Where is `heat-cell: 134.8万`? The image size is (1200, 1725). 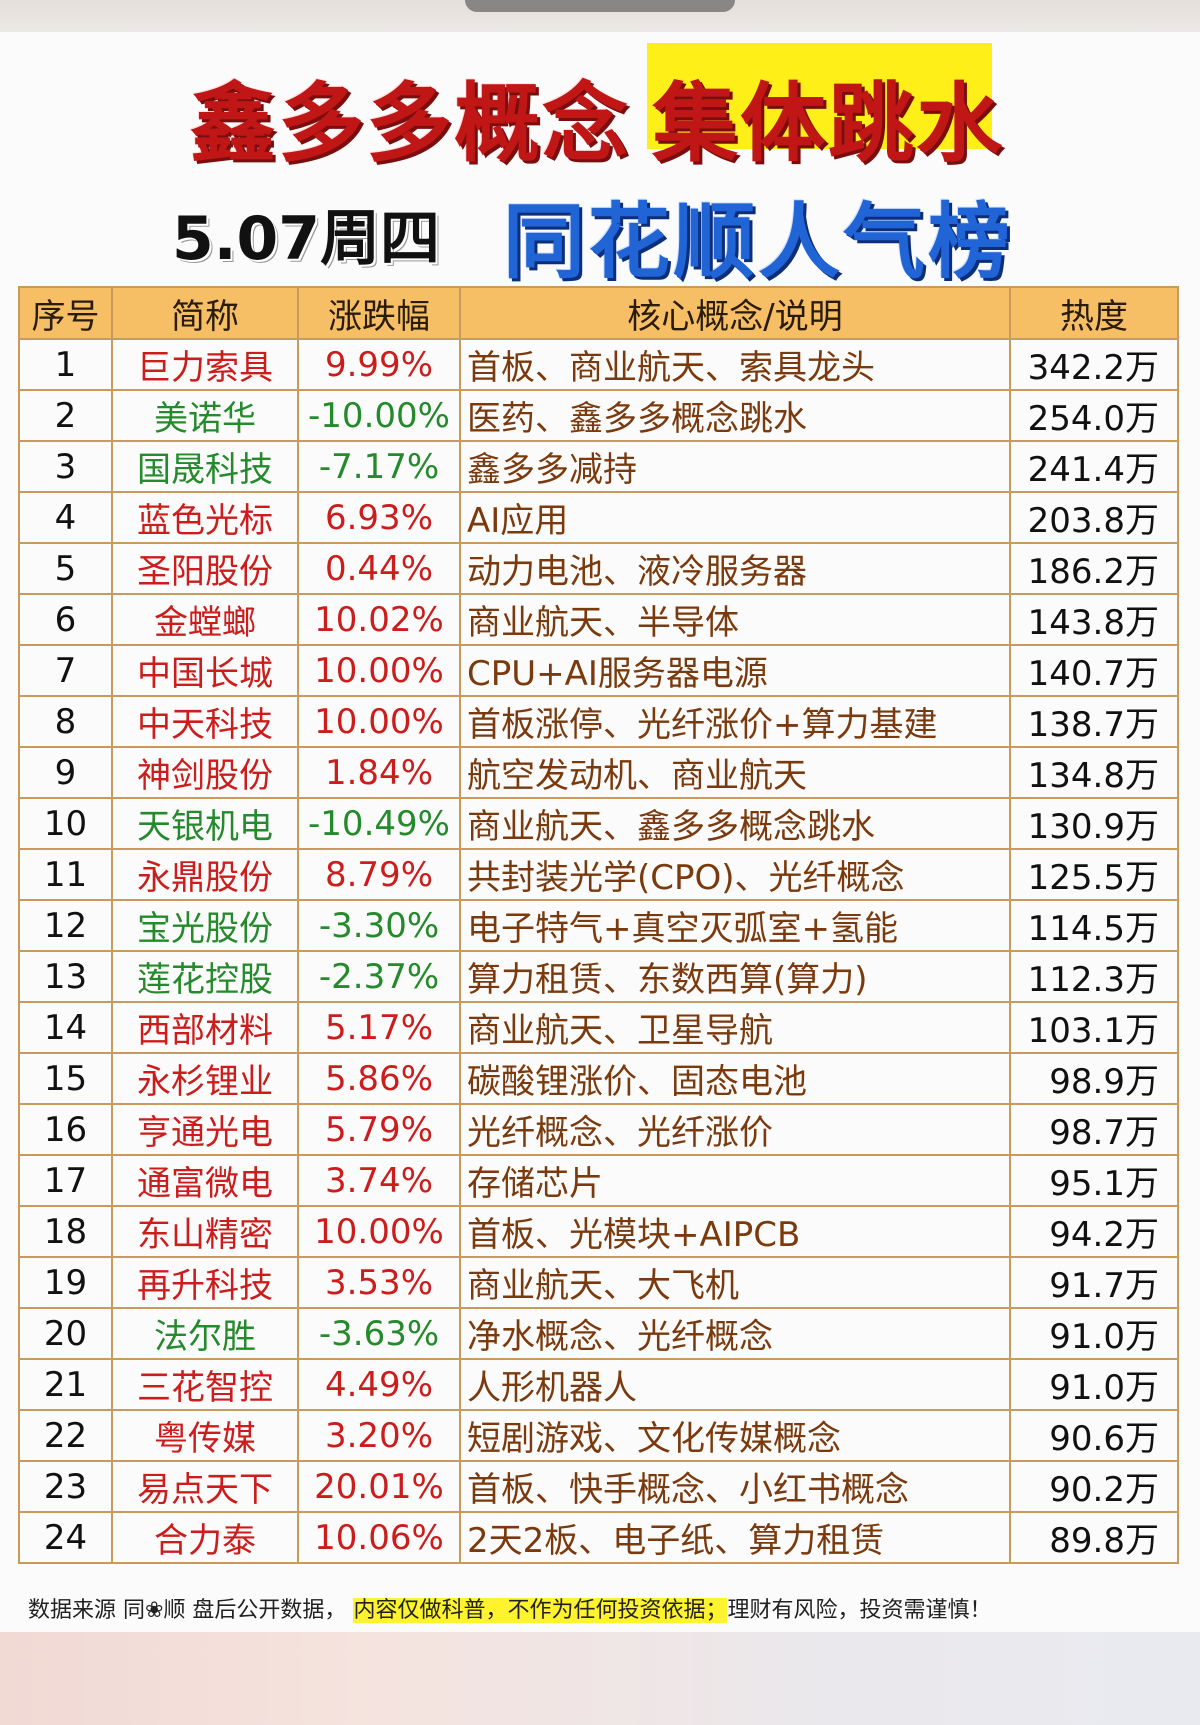 heat-cell: 134.8万 is located at coordinates (1094, 772).